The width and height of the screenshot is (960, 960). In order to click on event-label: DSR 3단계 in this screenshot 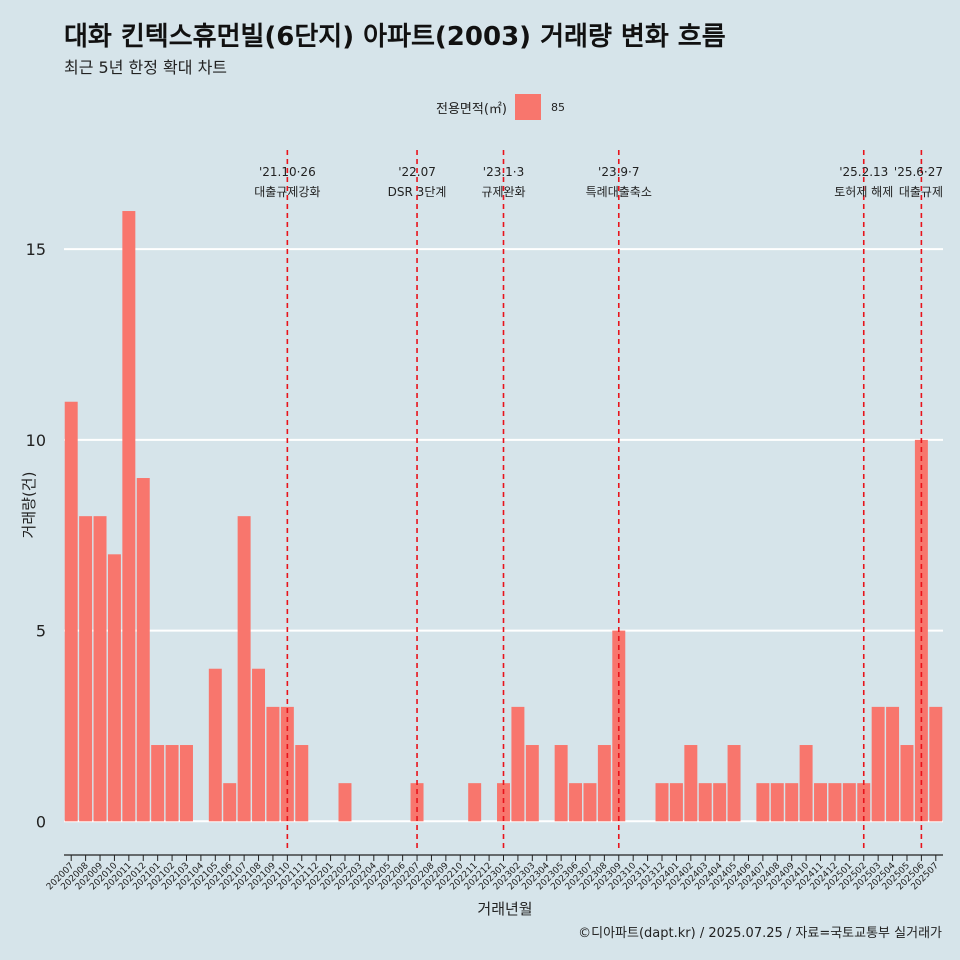, I will do `click(417, 192)`.